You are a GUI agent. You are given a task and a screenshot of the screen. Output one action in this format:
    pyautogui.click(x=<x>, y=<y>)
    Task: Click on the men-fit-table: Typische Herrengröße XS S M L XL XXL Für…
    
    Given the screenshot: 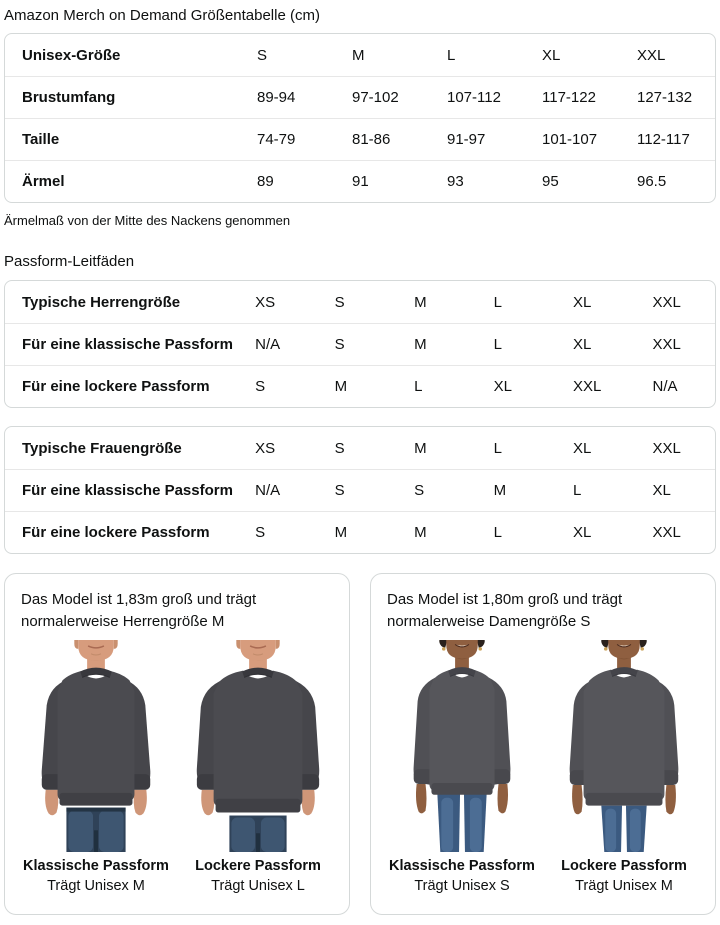 What is the action you would take?
    pyautogui.click(x=360, y=344)
    